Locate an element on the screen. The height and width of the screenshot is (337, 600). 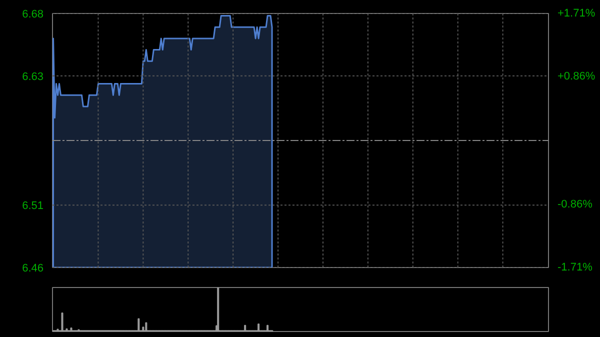
y-tick-label: 6.51 is located at coordinates (33, 206).